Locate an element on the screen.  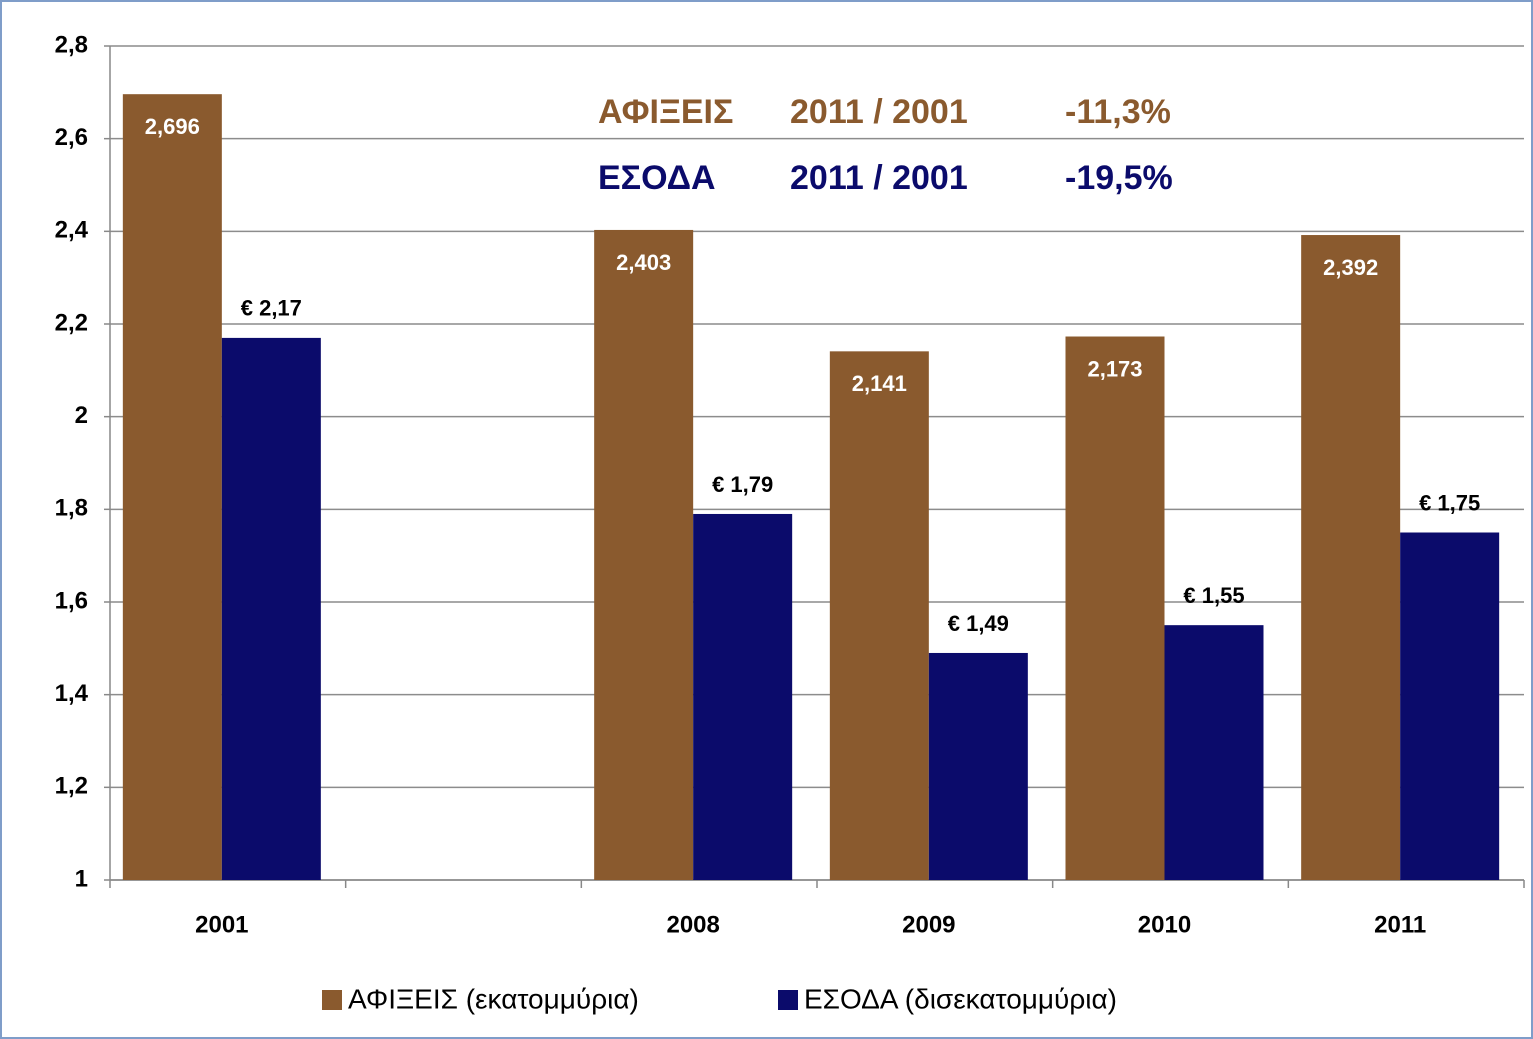
data-label: € 2,17 is located at coordinates (271, 308).